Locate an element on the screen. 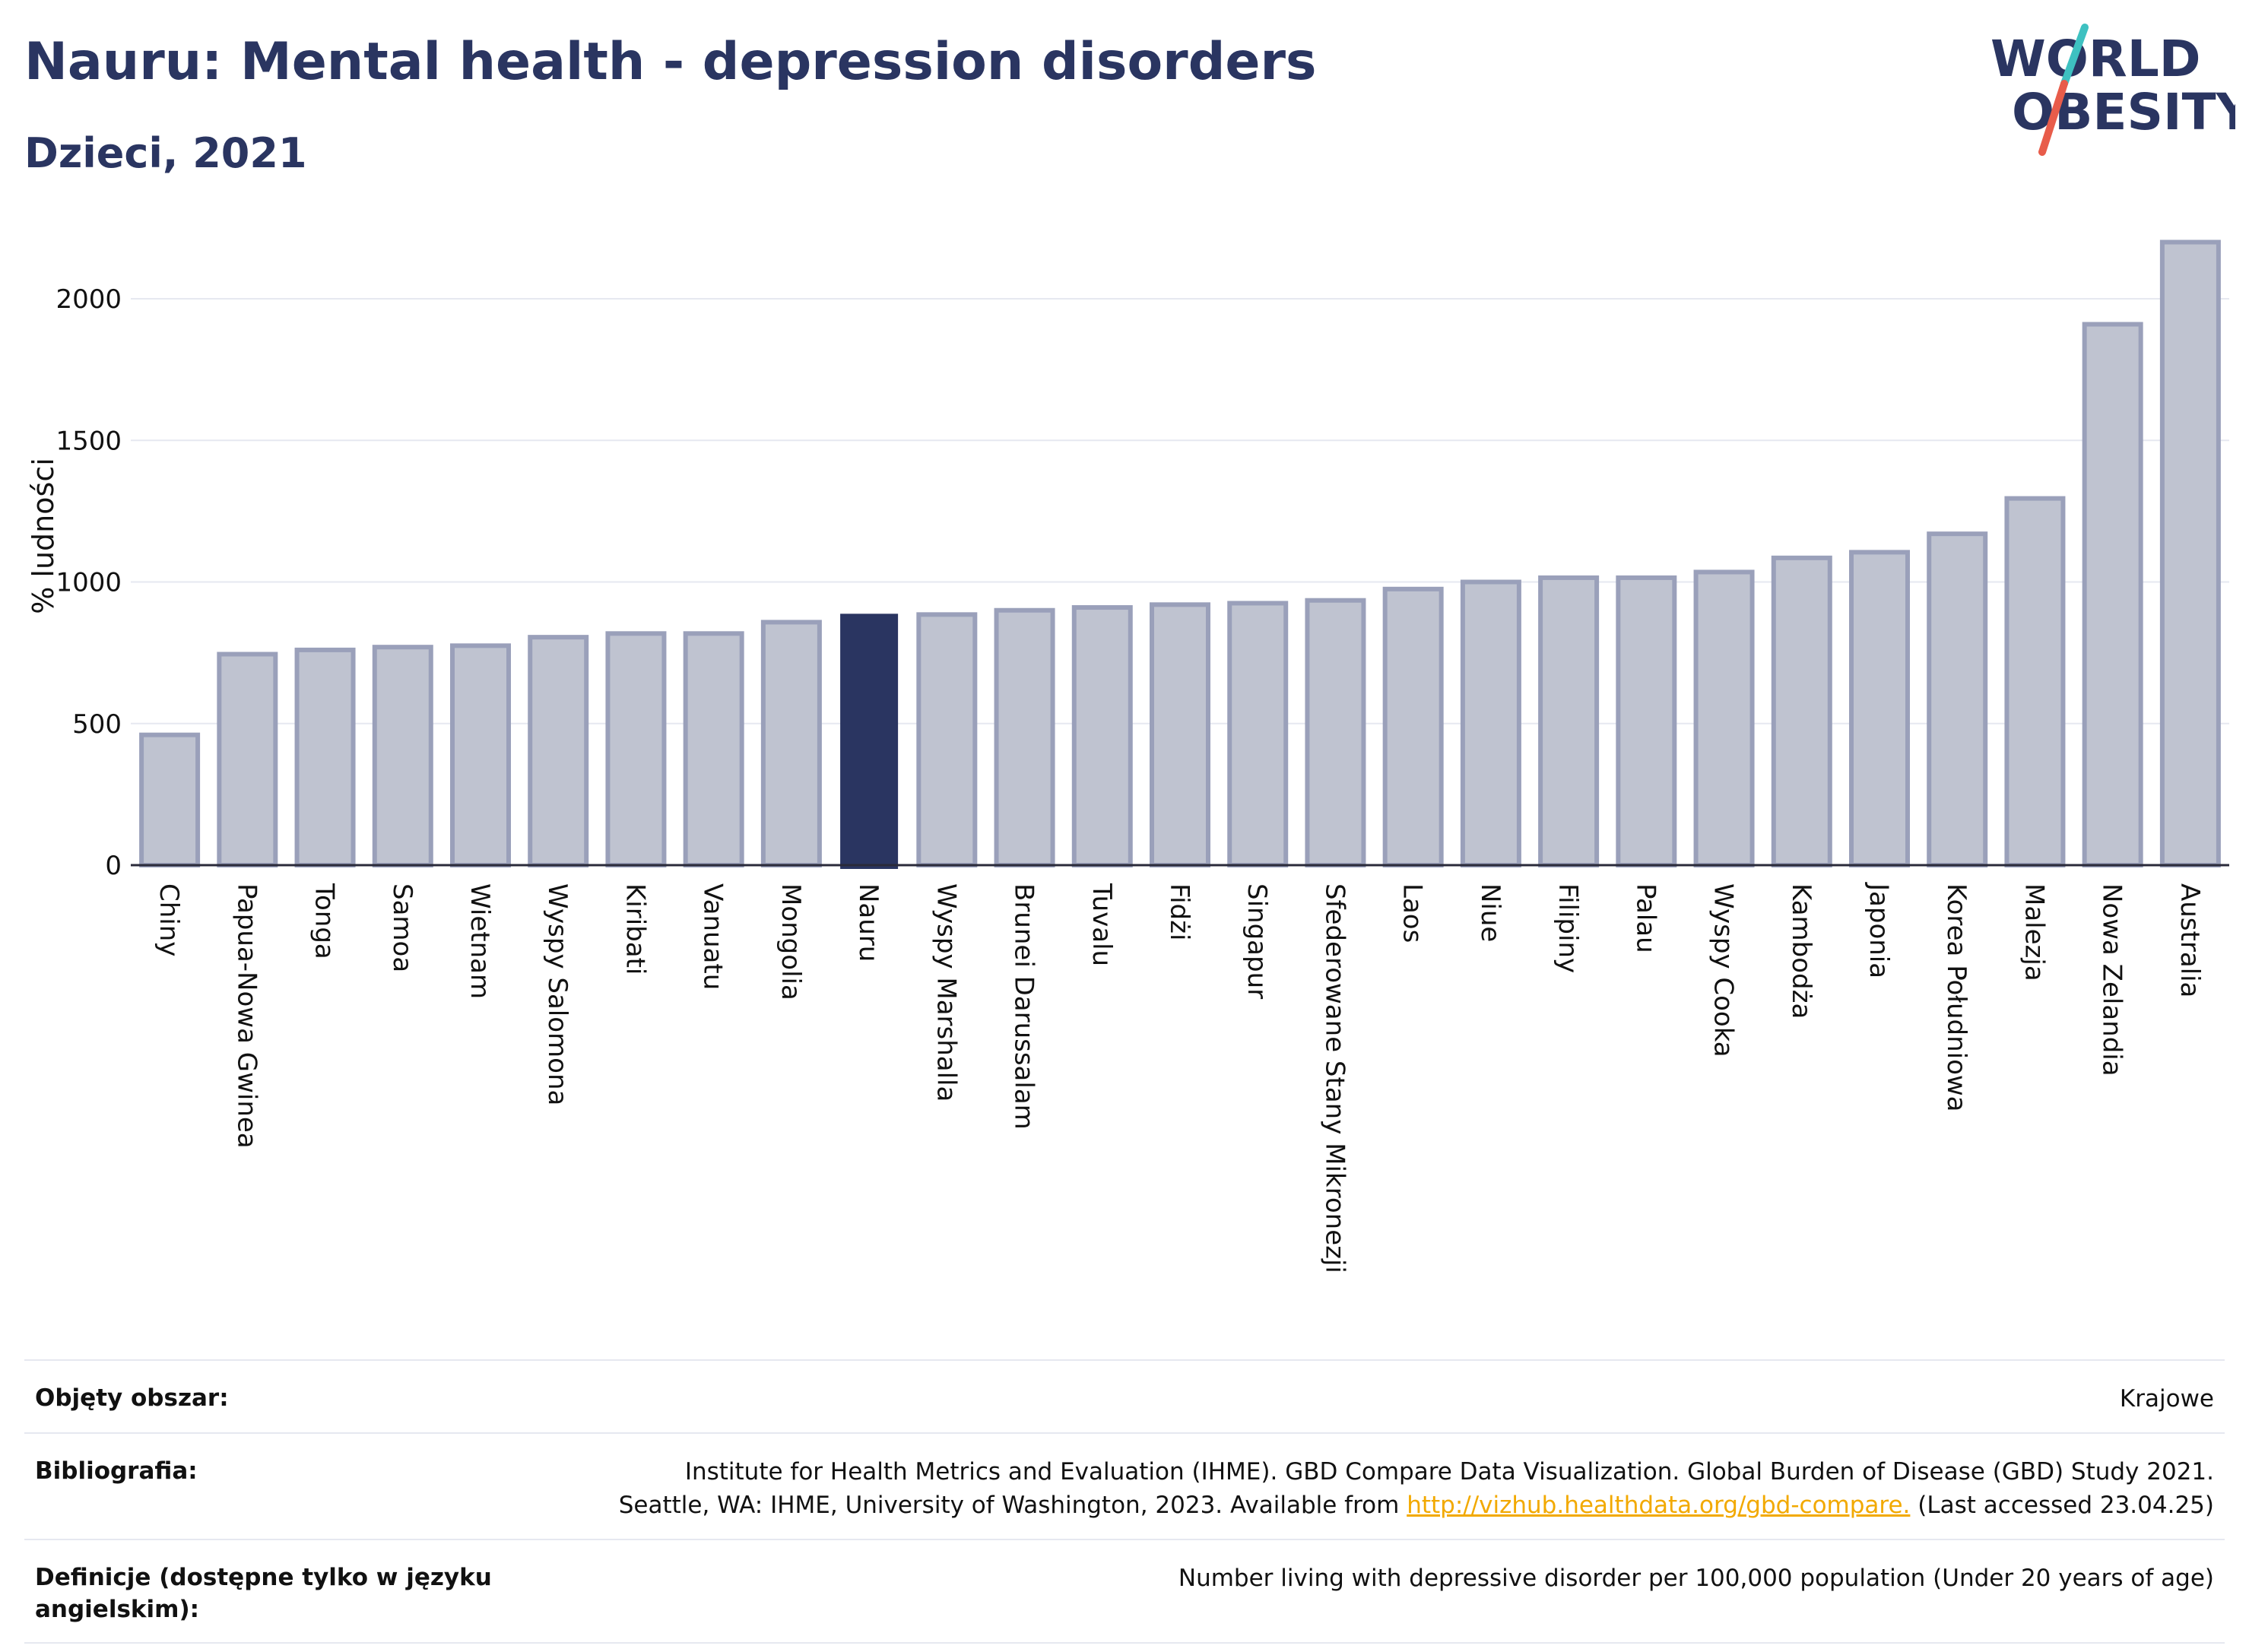  bar-mongolia is located at coordinates (791, 744).